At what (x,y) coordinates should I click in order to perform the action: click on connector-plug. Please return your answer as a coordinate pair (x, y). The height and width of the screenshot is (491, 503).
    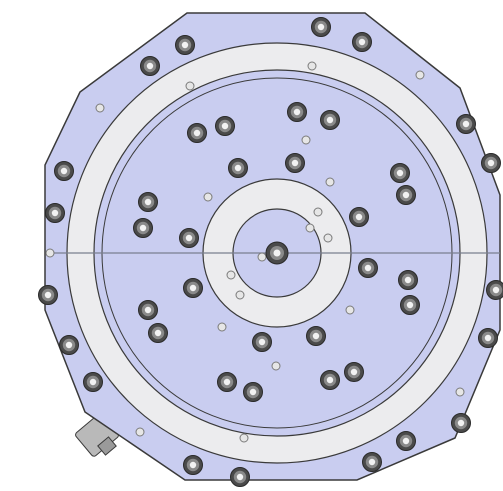
    Looking at the image, I should click on (107, 446).